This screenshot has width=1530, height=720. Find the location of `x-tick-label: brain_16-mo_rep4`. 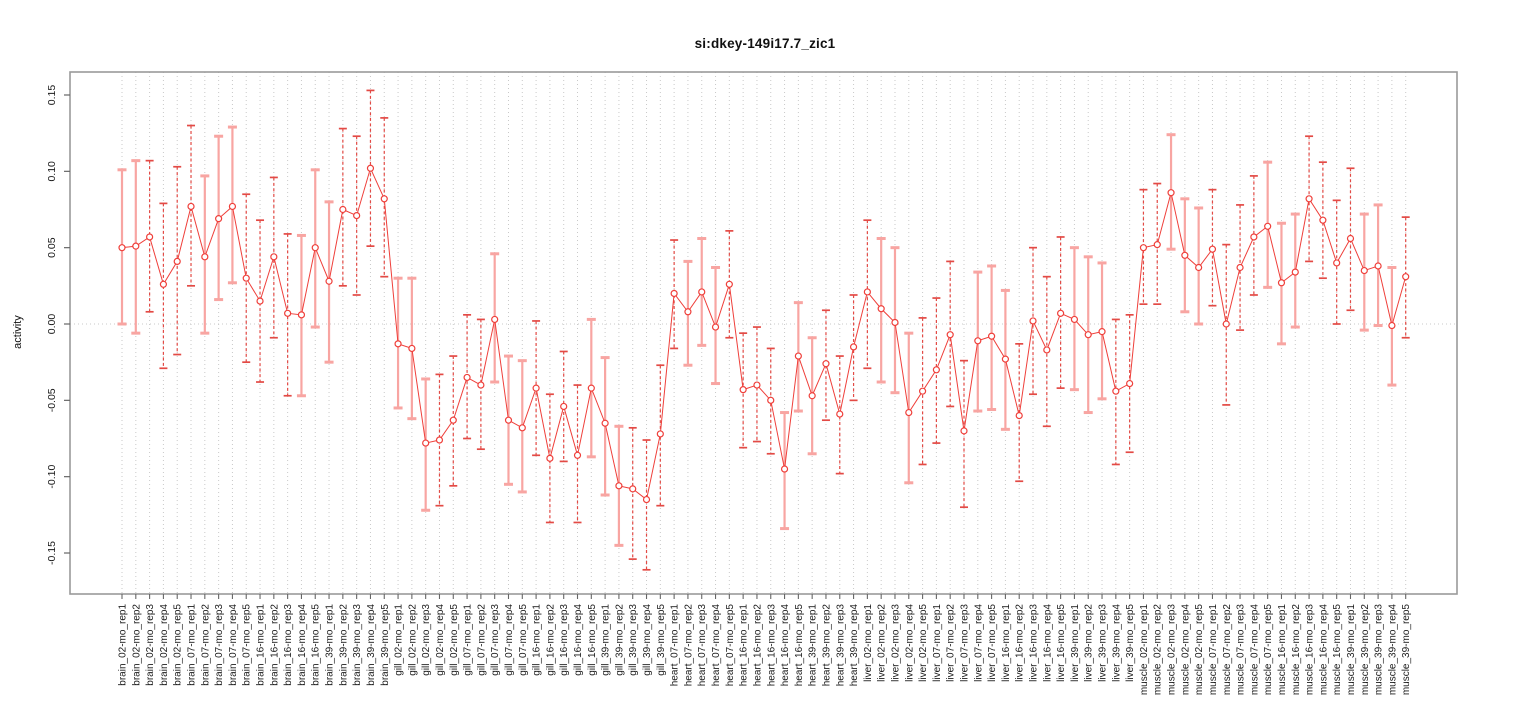

x-tick-label: brain_16-mo_rep4 is located at coordinates (302, 645).